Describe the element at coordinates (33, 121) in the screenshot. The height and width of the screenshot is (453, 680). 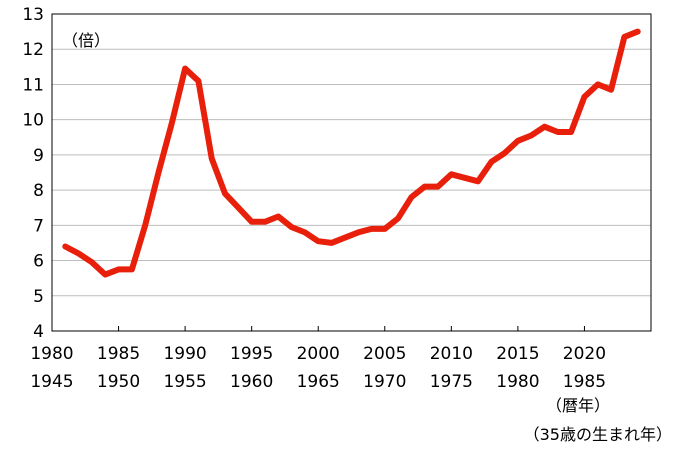
I see `y-tick-label: 10` at that location.